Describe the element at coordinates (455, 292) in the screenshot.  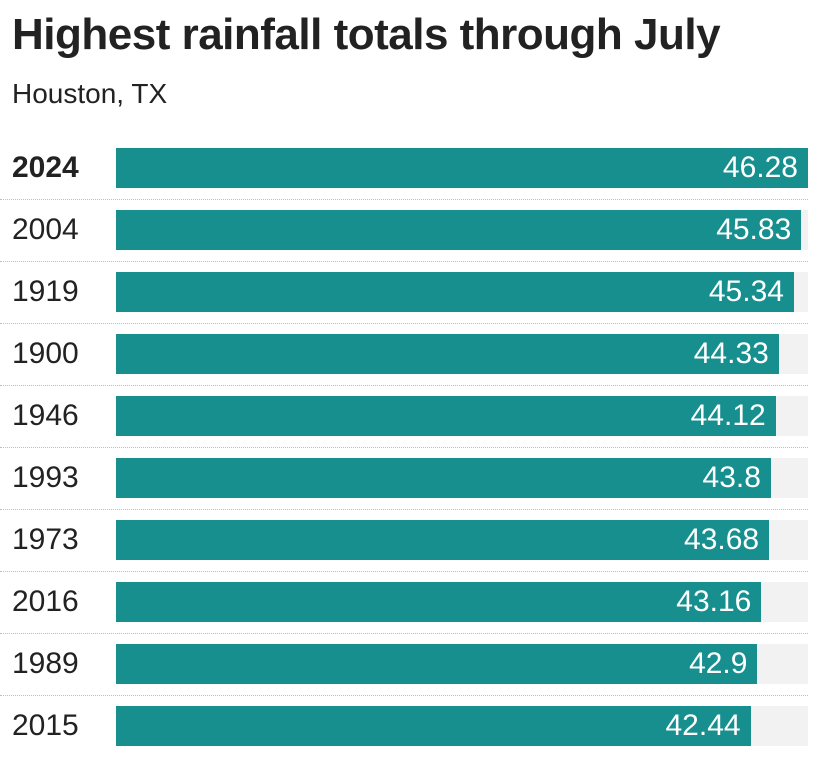
I see `bar: 45.34` at that location.